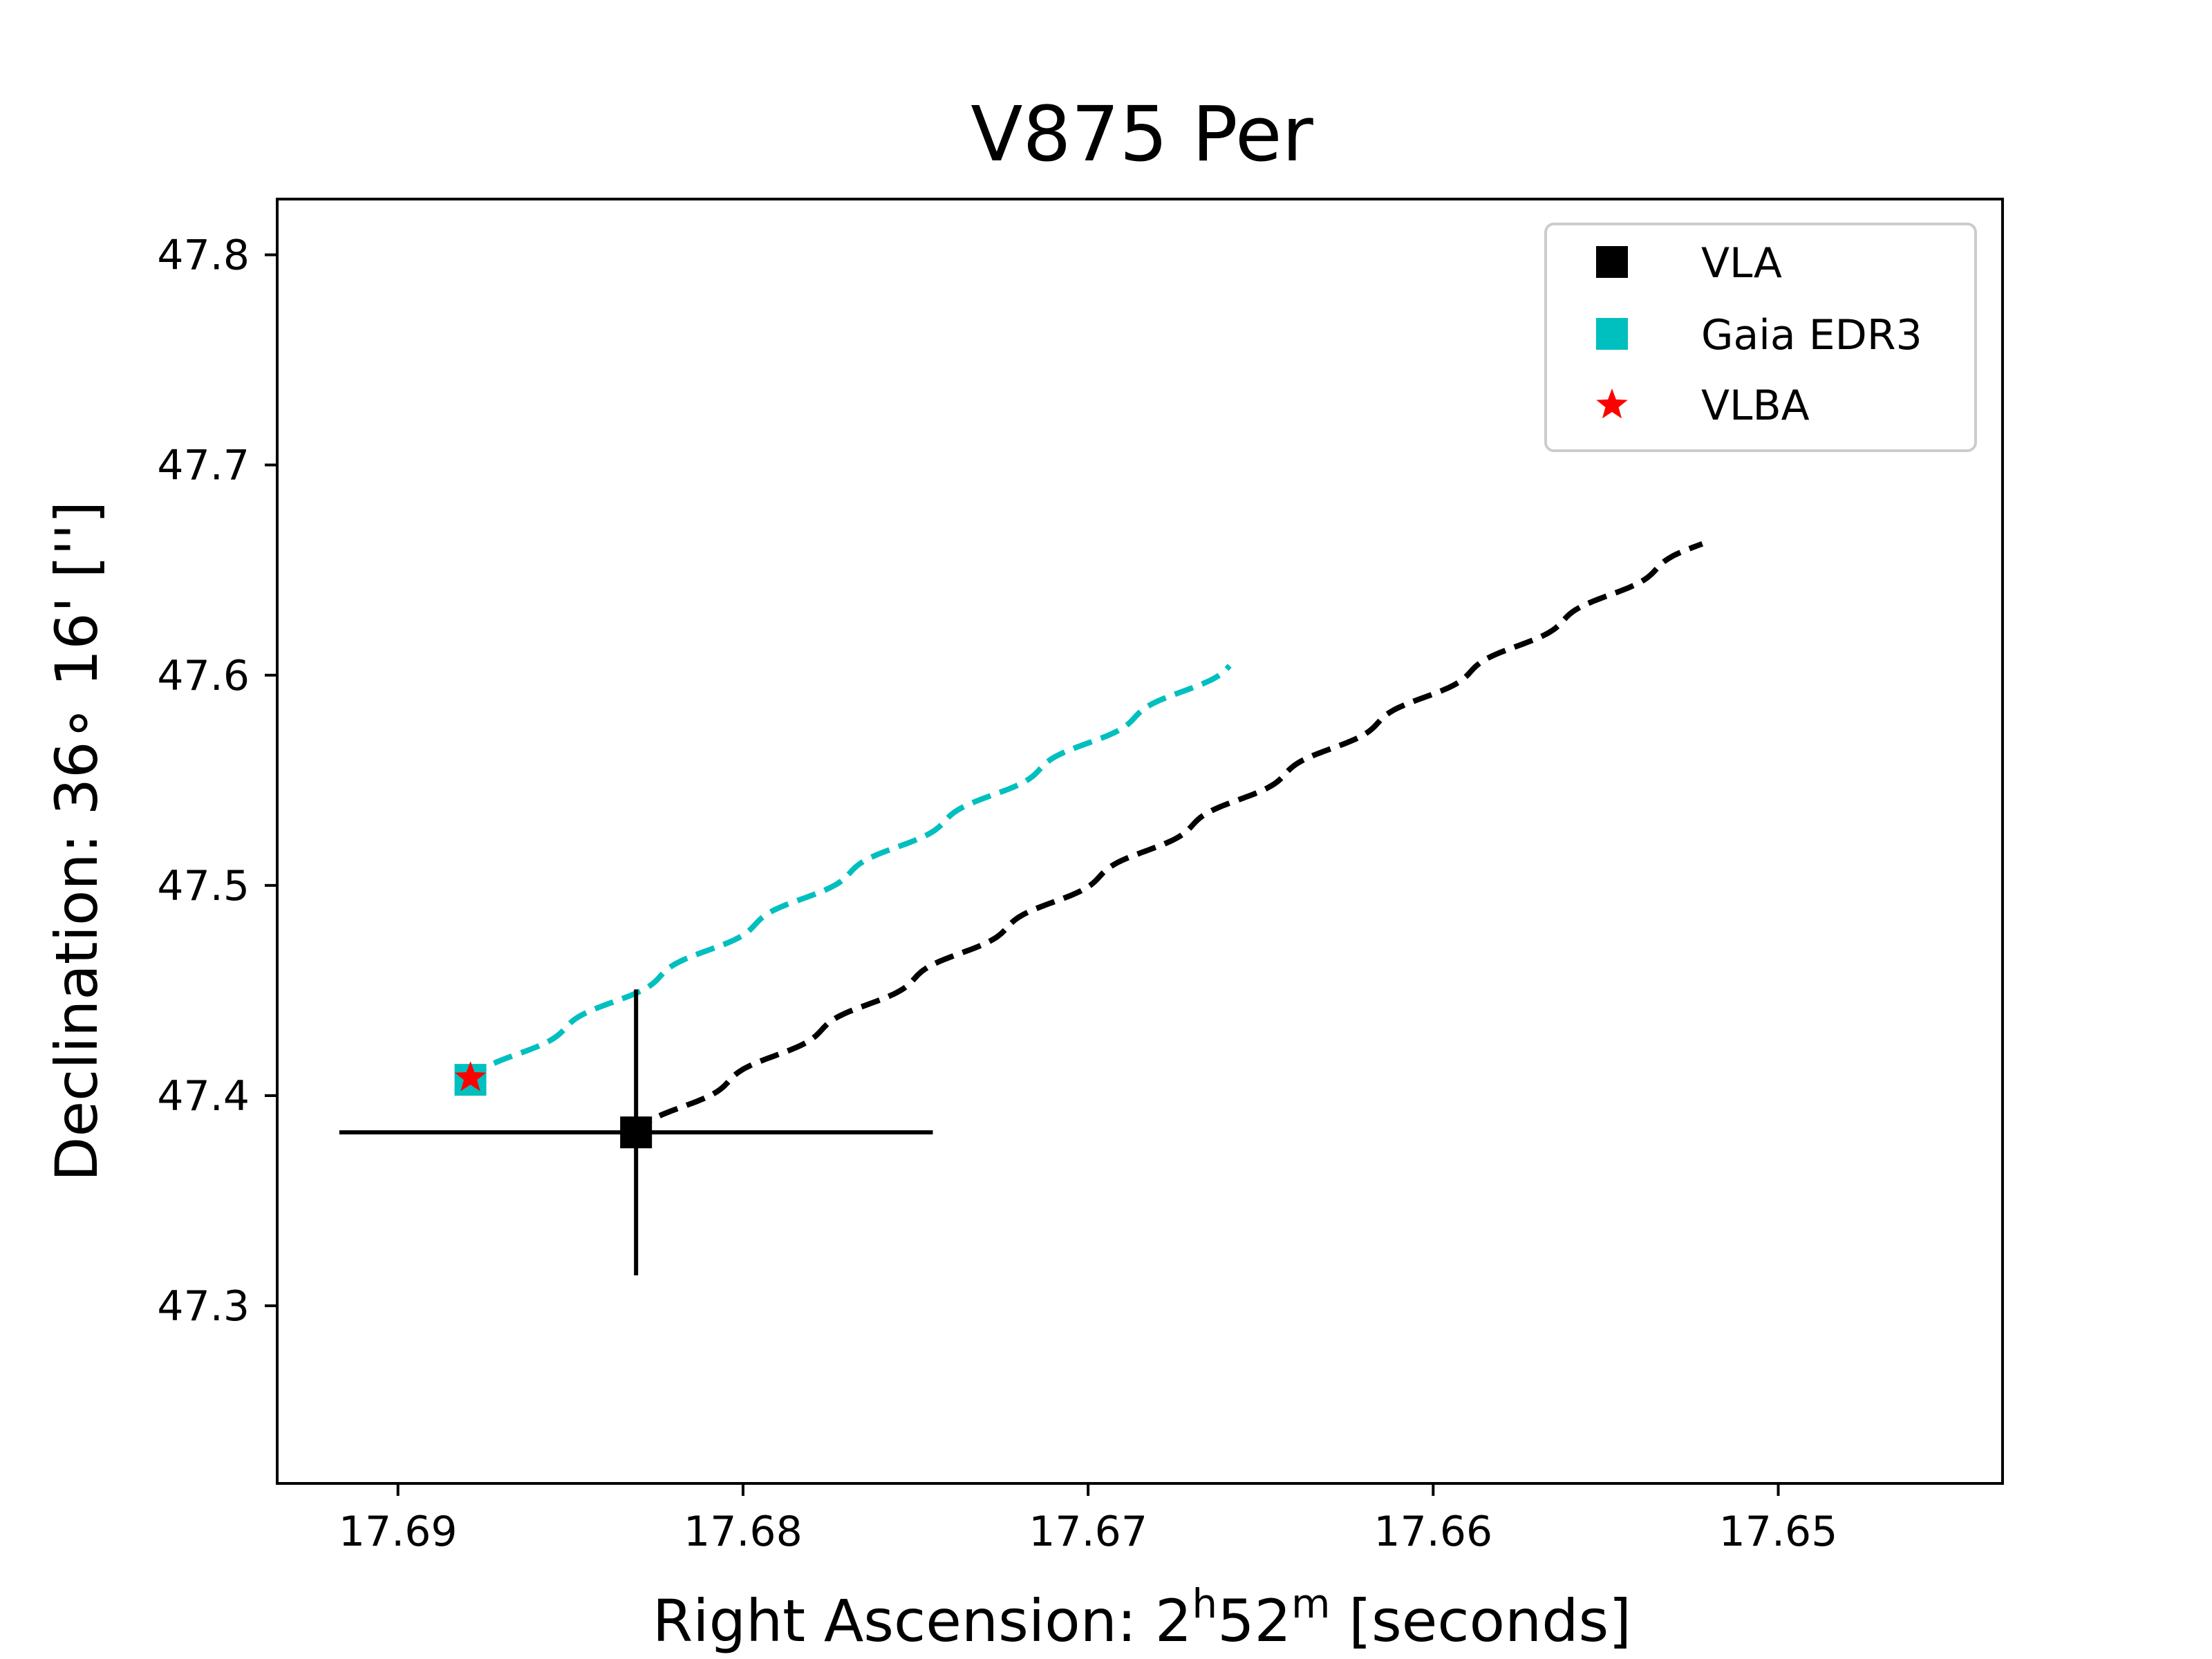 The height and width of the screenshot is (1659, 2212). I want to click on data-points, so click(554, 1105).